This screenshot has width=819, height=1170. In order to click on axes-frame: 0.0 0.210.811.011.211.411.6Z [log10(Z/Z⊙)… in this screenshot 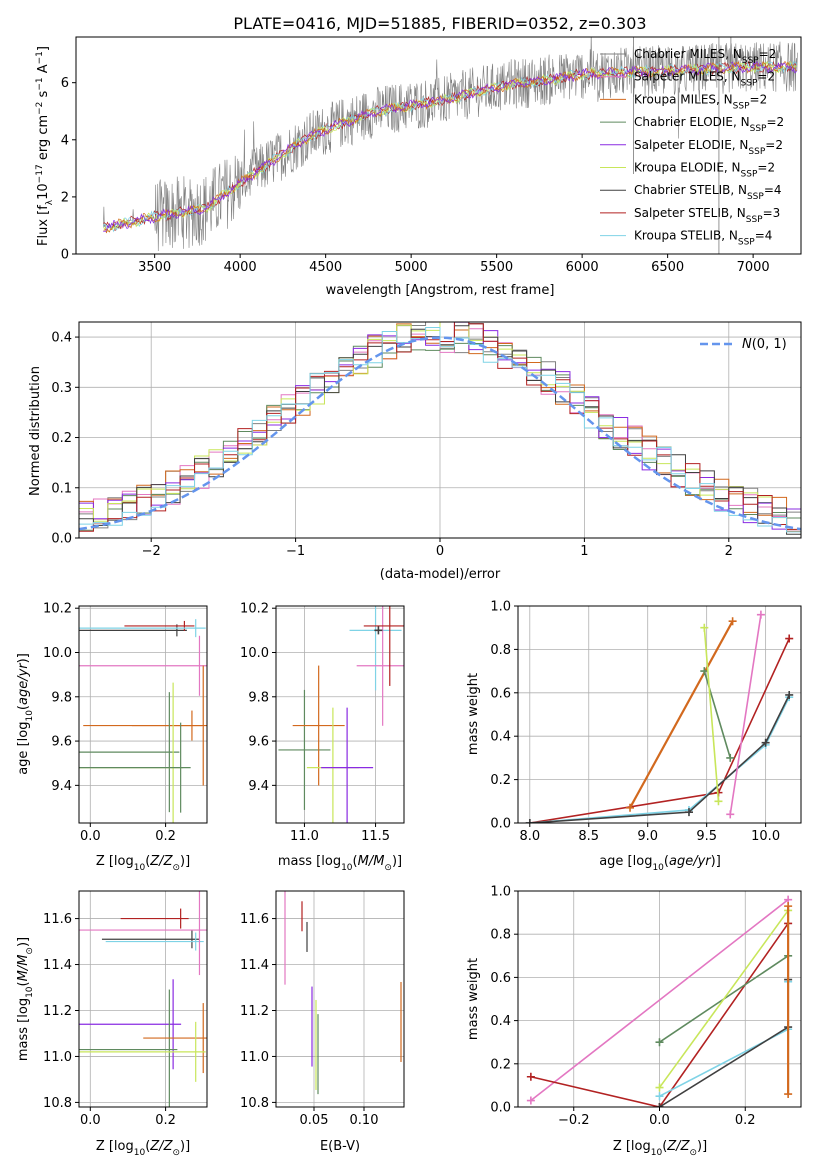, I will do `click(112, 1024)`.